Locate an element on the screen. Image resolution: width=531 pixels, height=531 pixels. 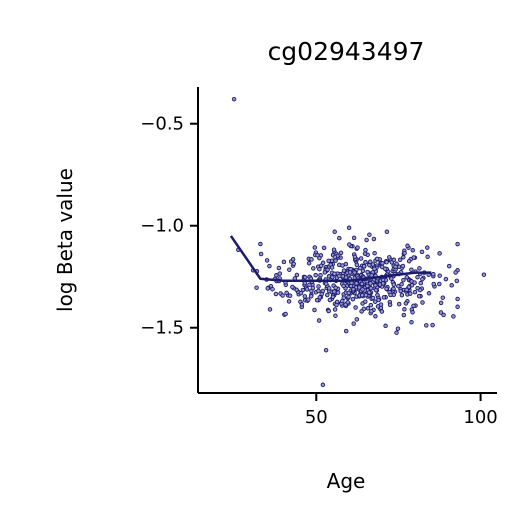
trend-line is located at coordinates (330, 259).